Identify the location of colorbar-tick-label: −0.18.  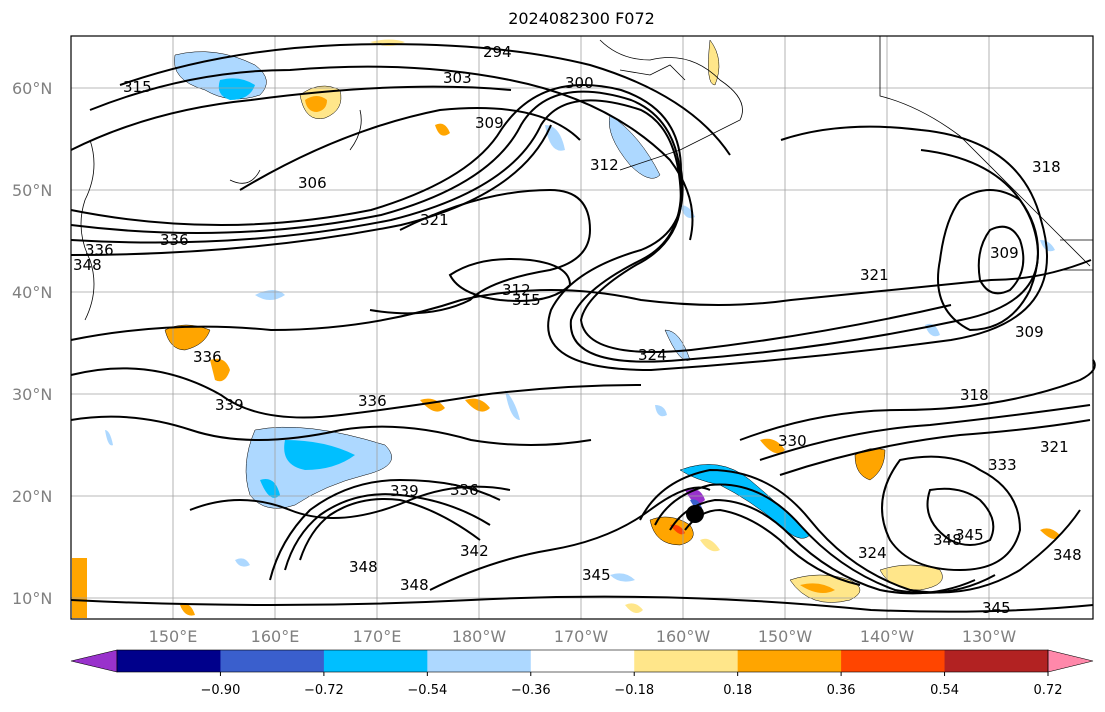
(634, 690).